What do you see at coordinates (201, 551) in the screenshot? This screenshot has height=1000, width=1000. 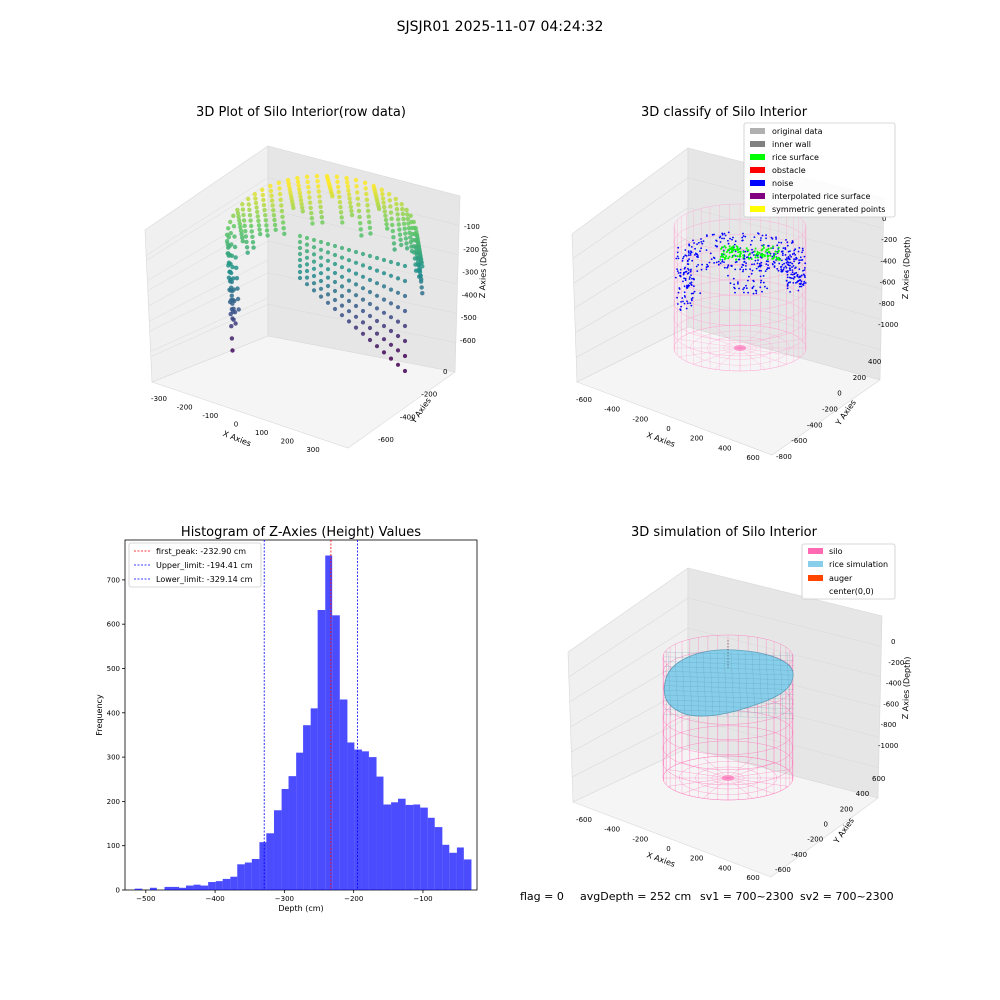 I see `legend-label-first-peak: first_peak: -232.90 cm` at bounding box center [201, 551].